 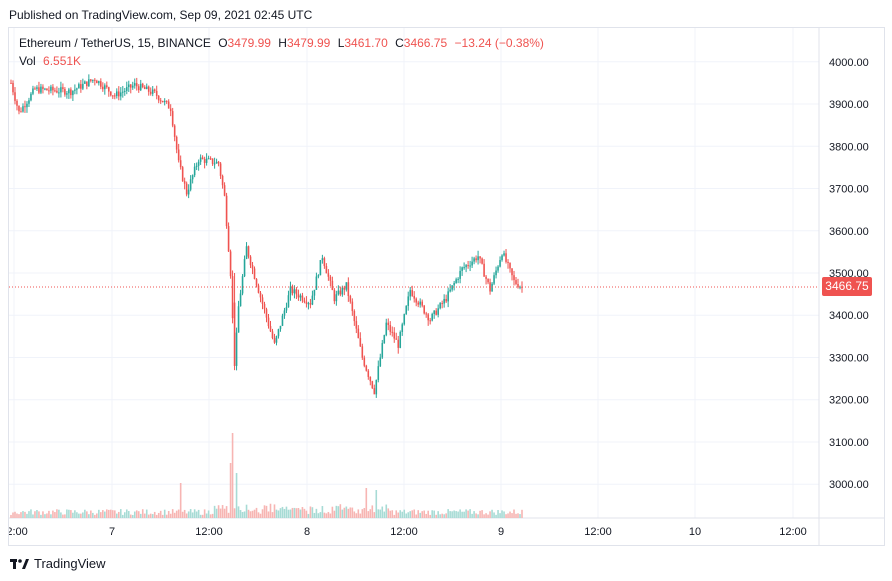 What do you see at coordinates (112, 532) in the screenshot?
I see `x-tick-label: 7` at bounding box center [112, 532].